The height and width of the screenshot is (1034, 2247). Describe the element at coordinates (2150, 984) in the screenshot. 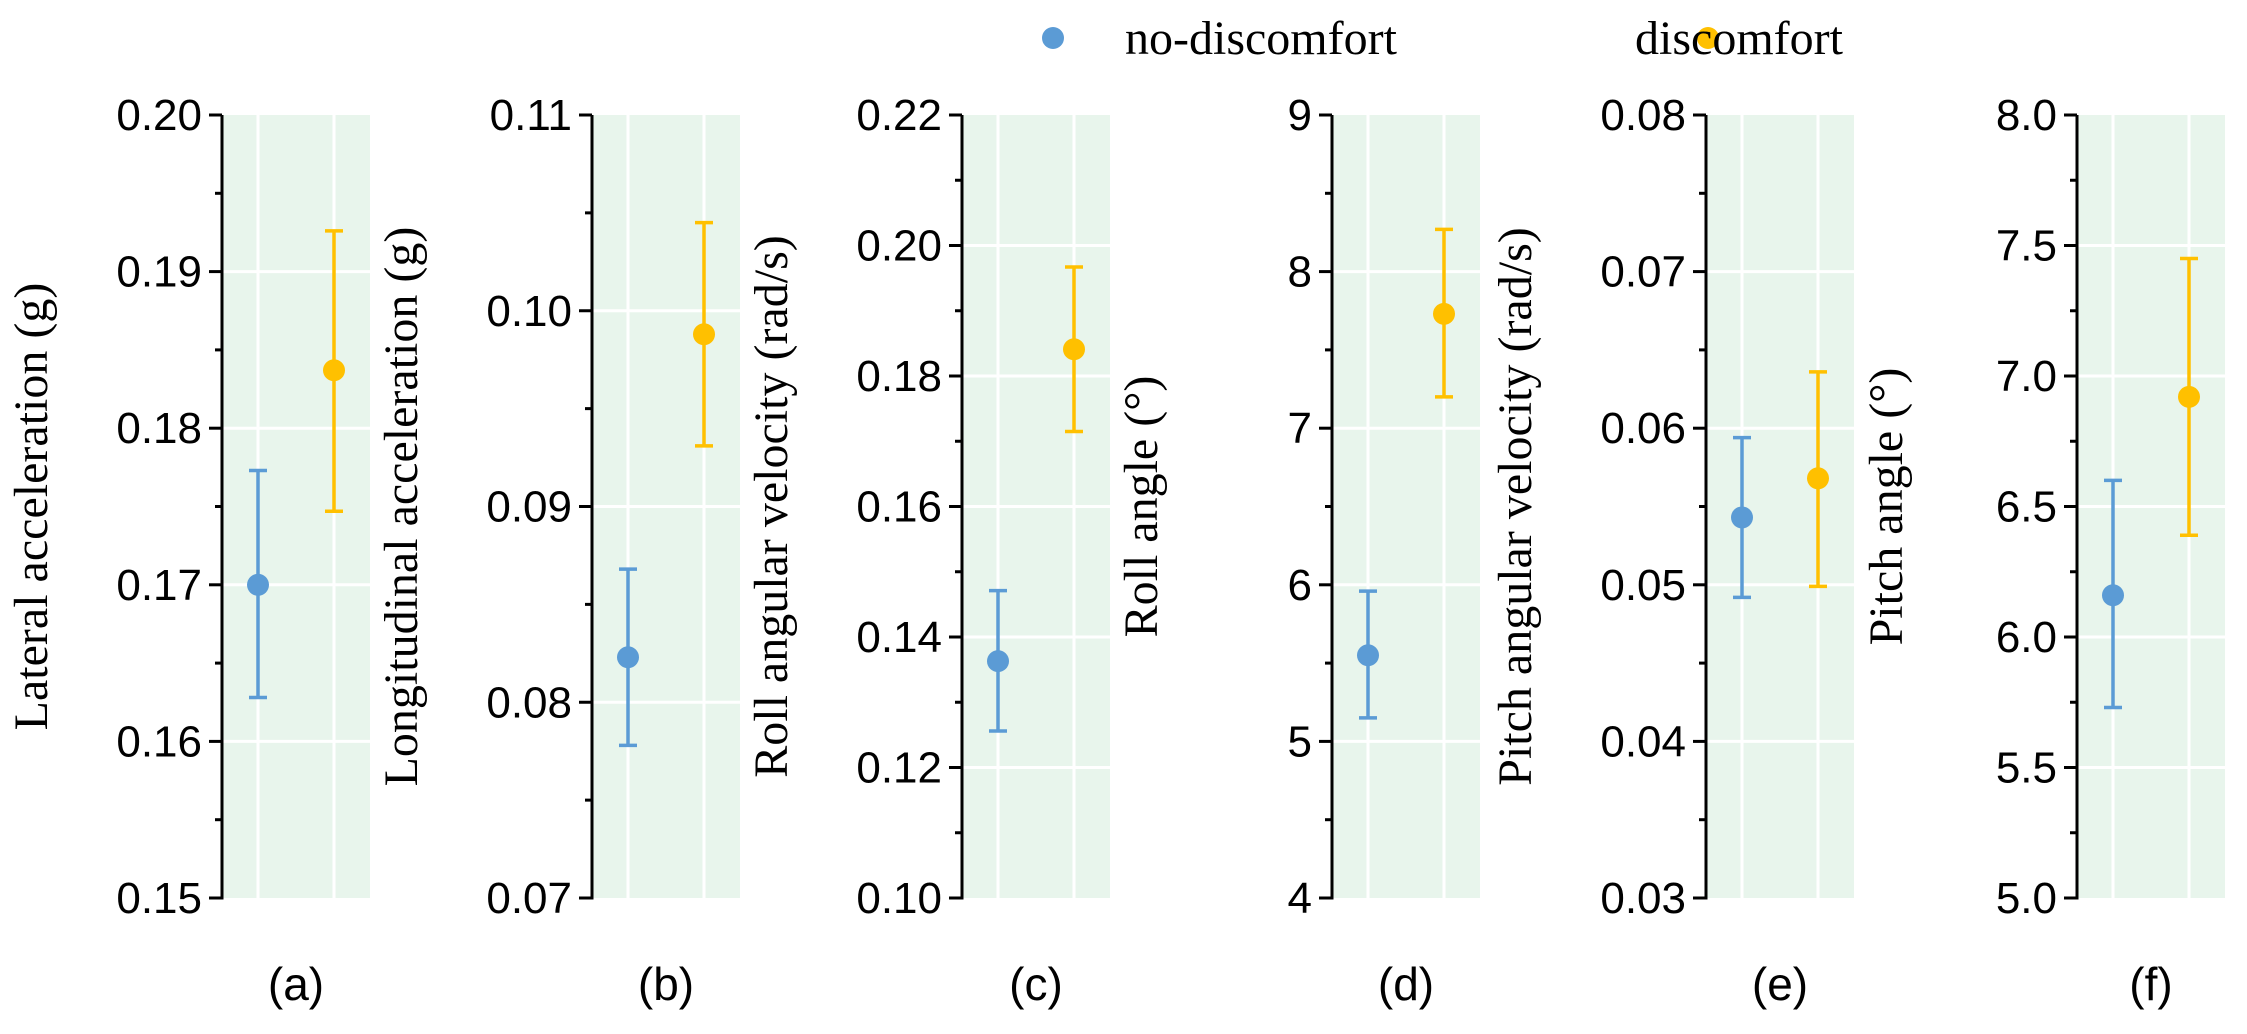

I see `panel-label: (f)` at that location.